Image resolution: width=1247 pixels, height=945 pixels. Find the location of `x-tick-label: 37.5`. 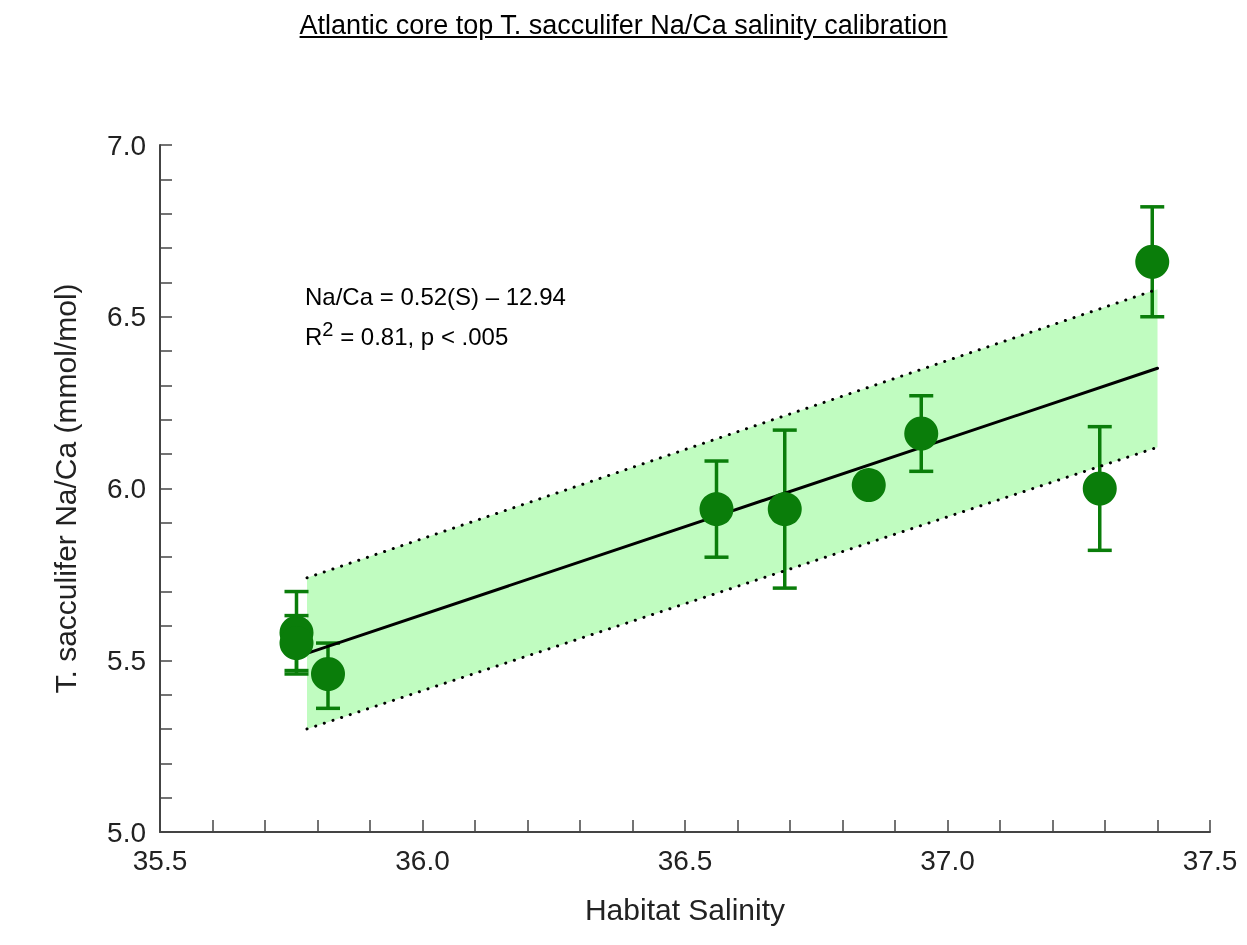

x-tick-label: 37.5 is located at coordinates (1210, 860).